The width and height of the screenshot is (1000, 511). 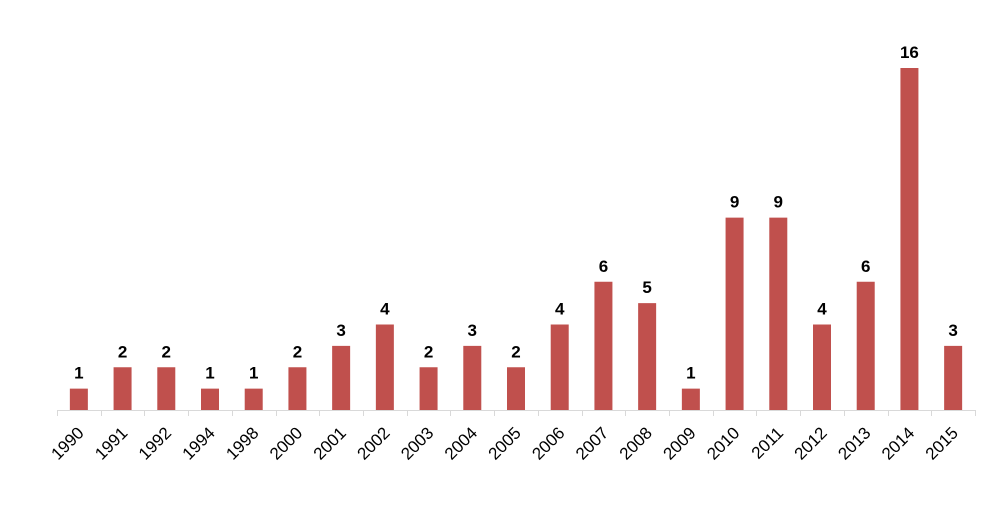 I want to click on x-tick-label-2004: 2004, so click(x=461, y=443).